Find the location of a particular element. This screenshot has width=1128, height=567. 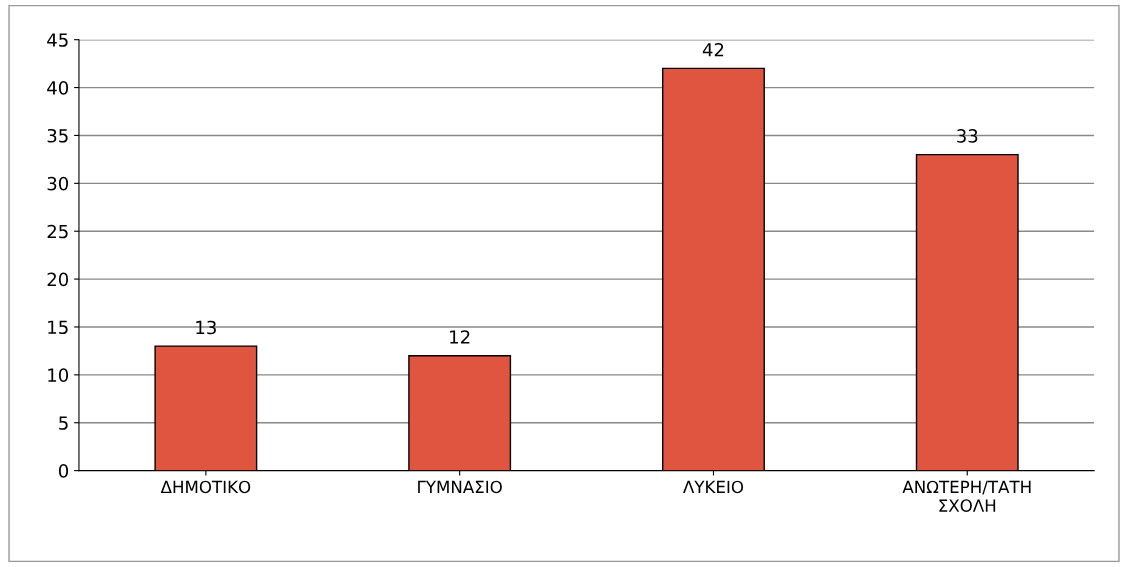

y-tick-label: 25 is located at coordinates (57, 231).